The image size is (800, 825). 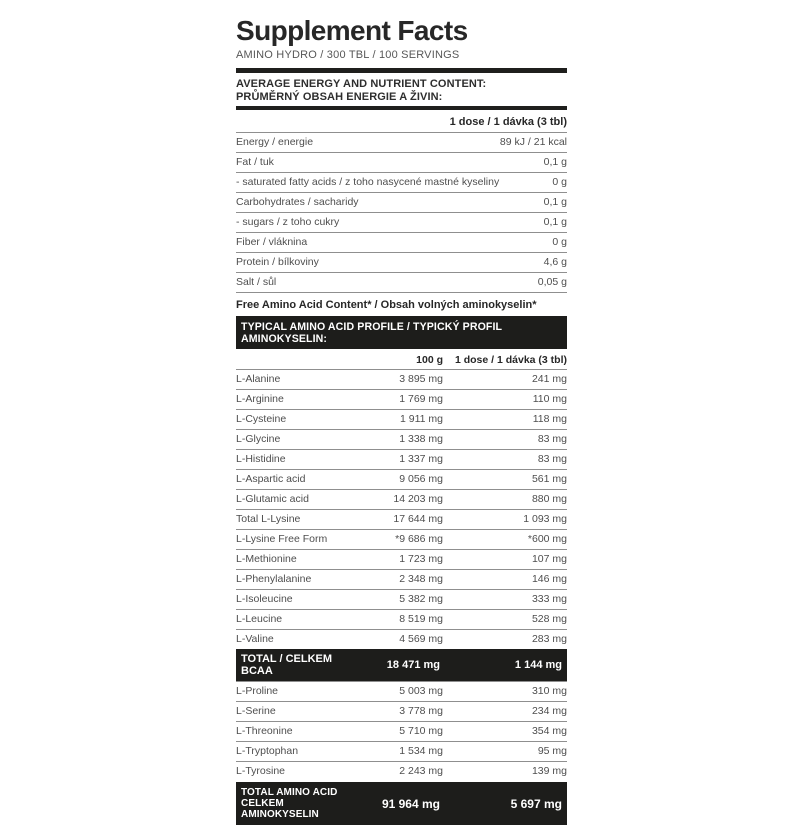 I want to click on amino-row: L-Lysine Free Form *9 686 mg *600 mg, so click(x=401, y=539).